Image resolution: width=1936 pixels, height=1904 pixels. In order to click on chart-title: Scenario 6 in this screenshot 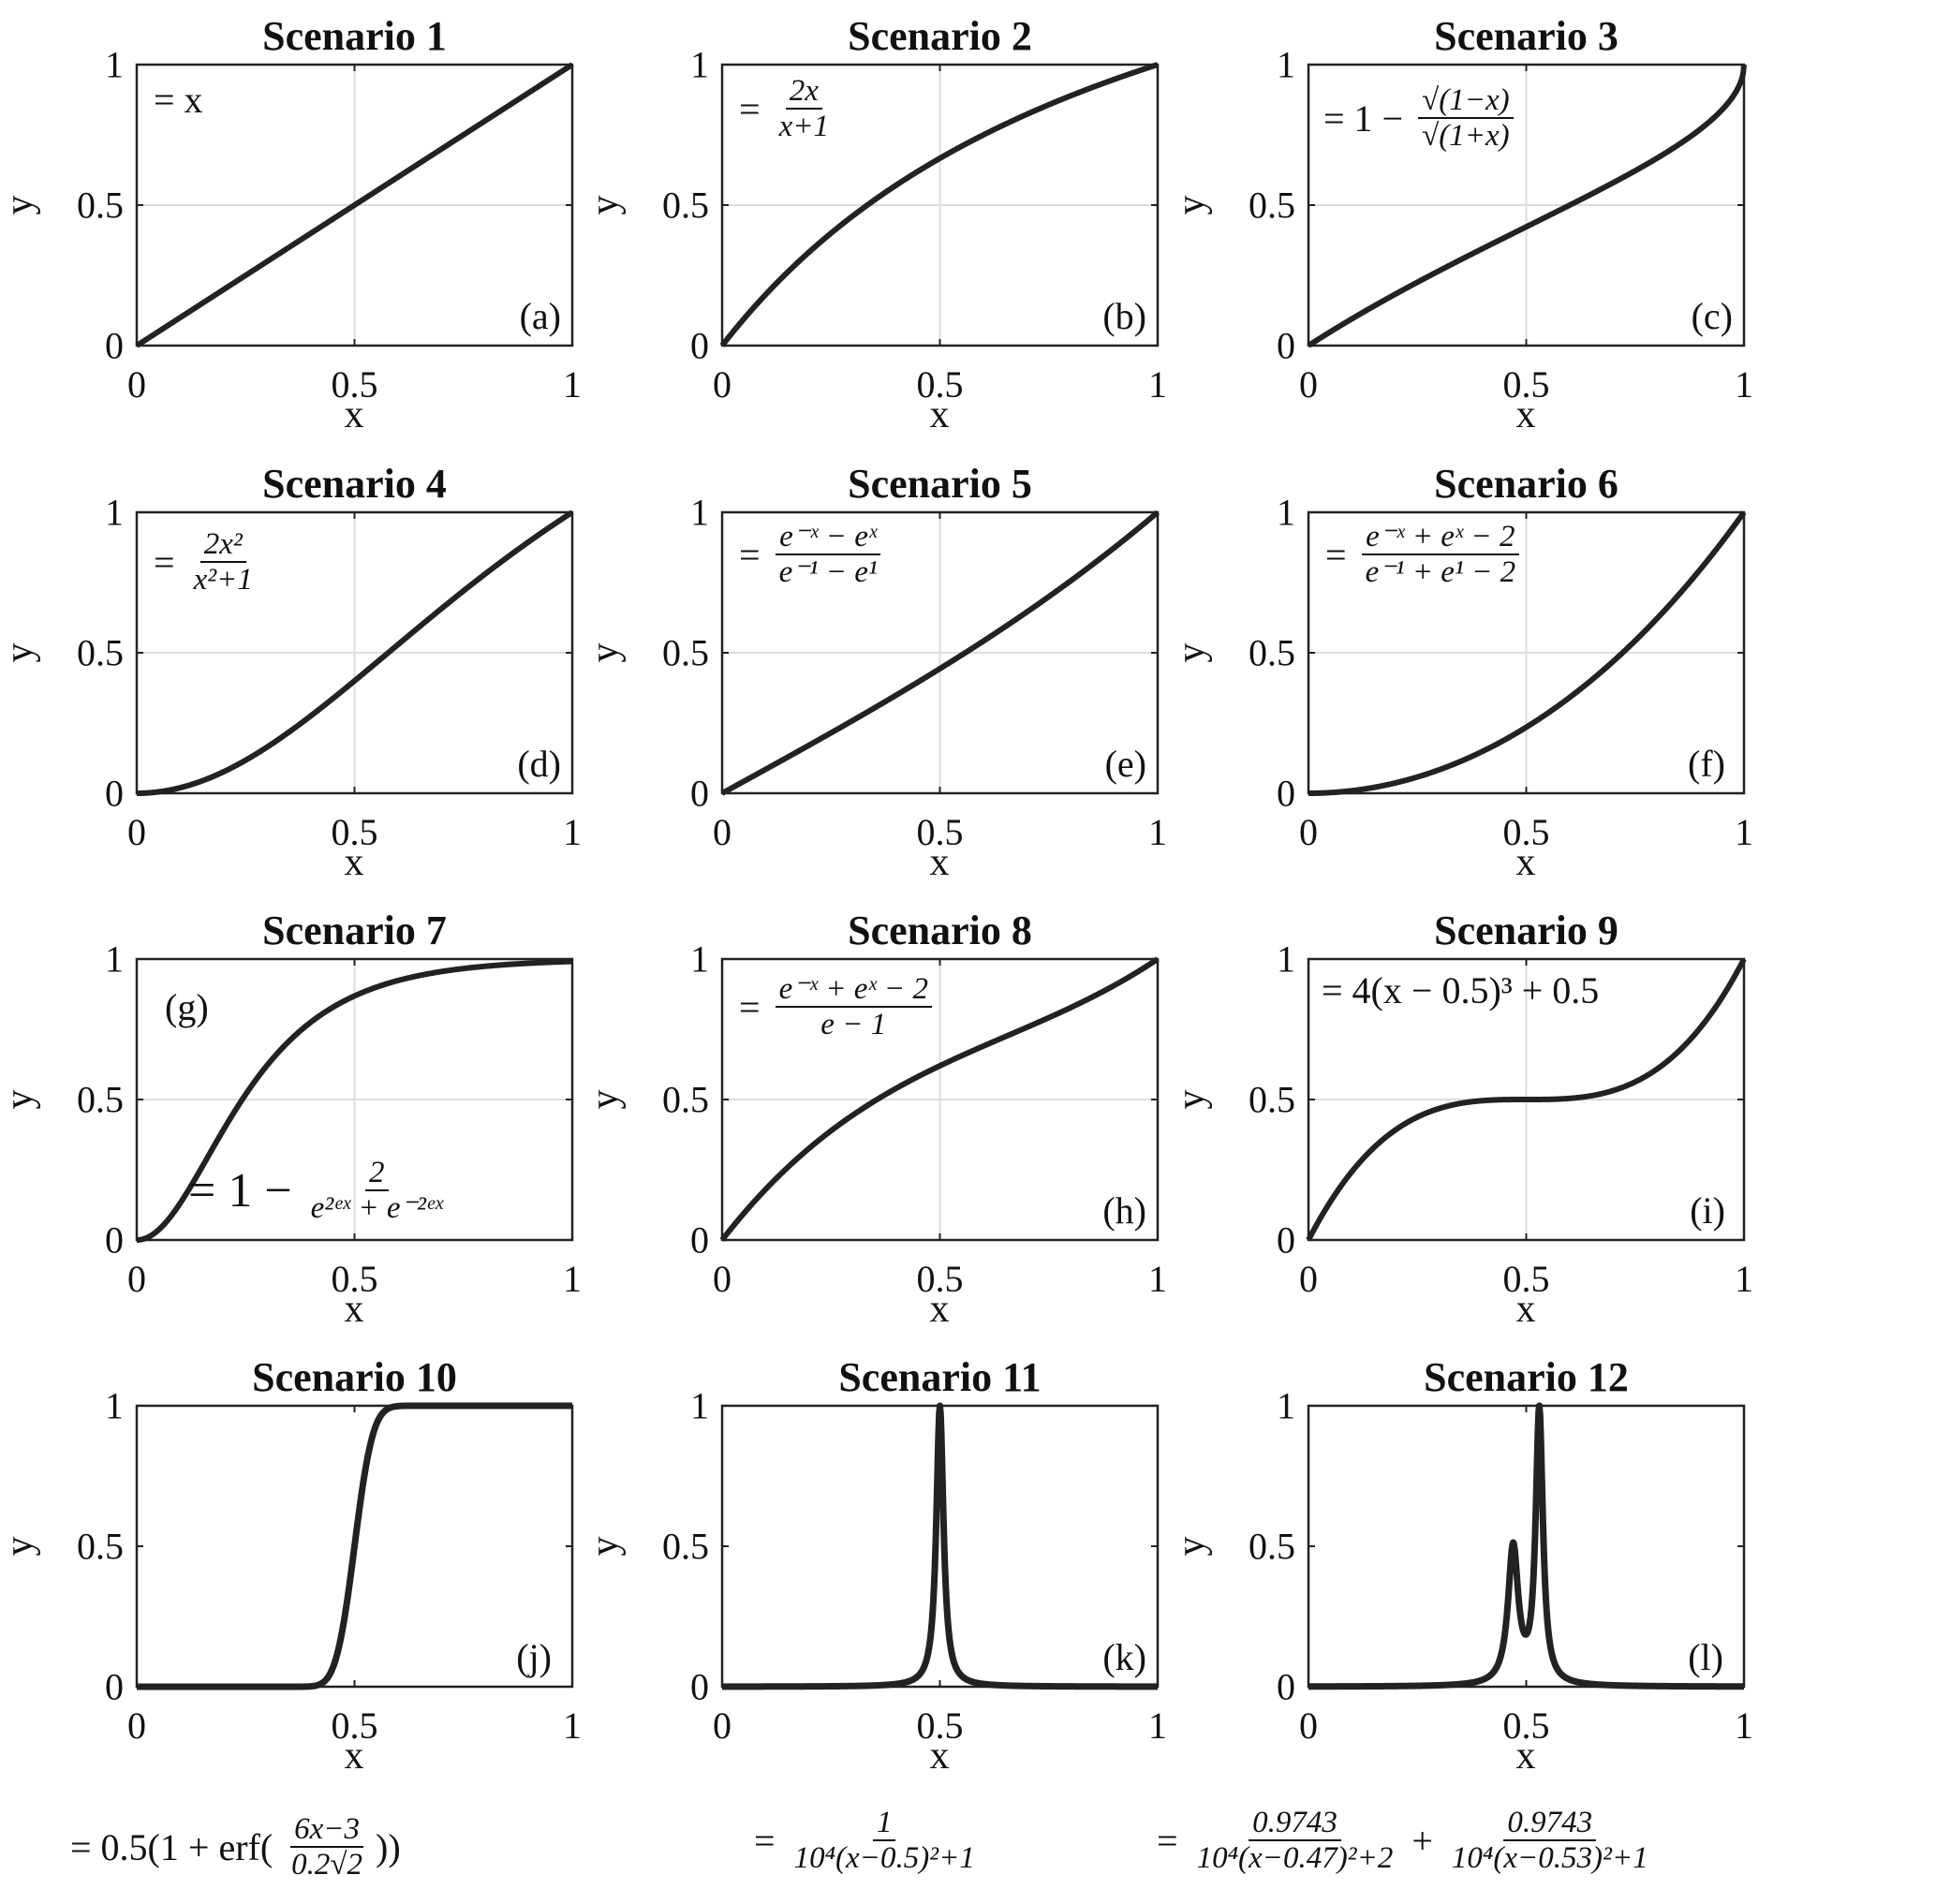, I will do `click(1526, 484)`.